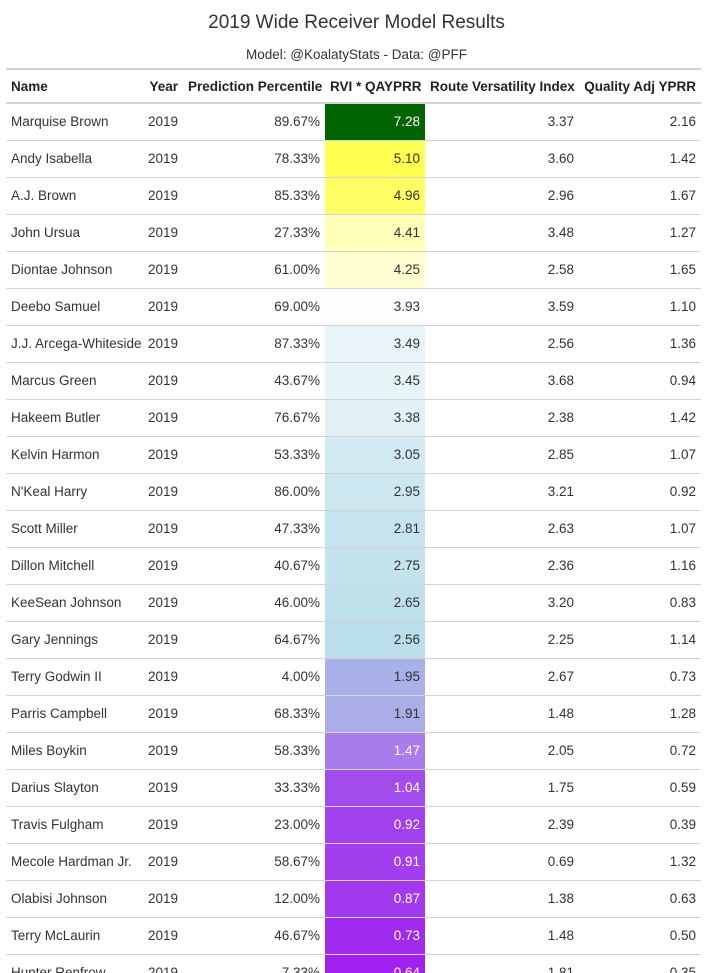 Image resolution: width=713 pixels, height=973 pixels. What do you see at coordinates (74, 565) in the screenshot?
I see `cell-name: Dillon Mitchell` at bounding box center [74, 565].